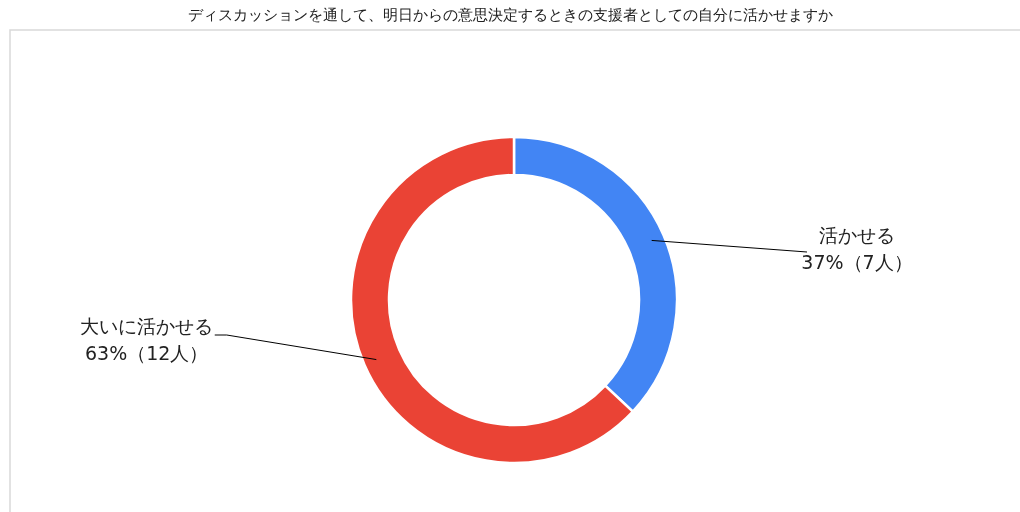  What do you see at coordinates (857, 248) in the screenshot?
I see `label: 活かせる 37%（7人）` at bounding box center [857, 248].